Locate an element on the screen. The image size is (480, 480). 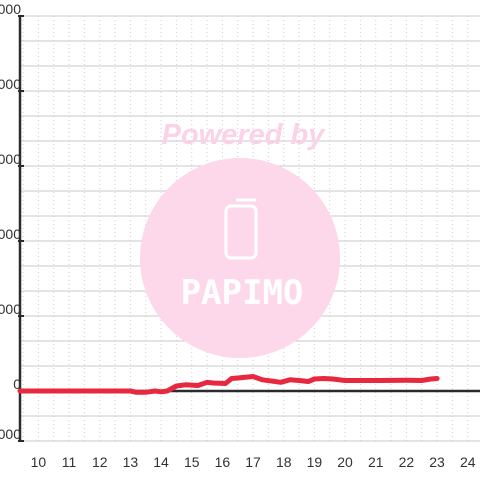
y-tick-label: -20,000 is located at coordinates (10, 434).